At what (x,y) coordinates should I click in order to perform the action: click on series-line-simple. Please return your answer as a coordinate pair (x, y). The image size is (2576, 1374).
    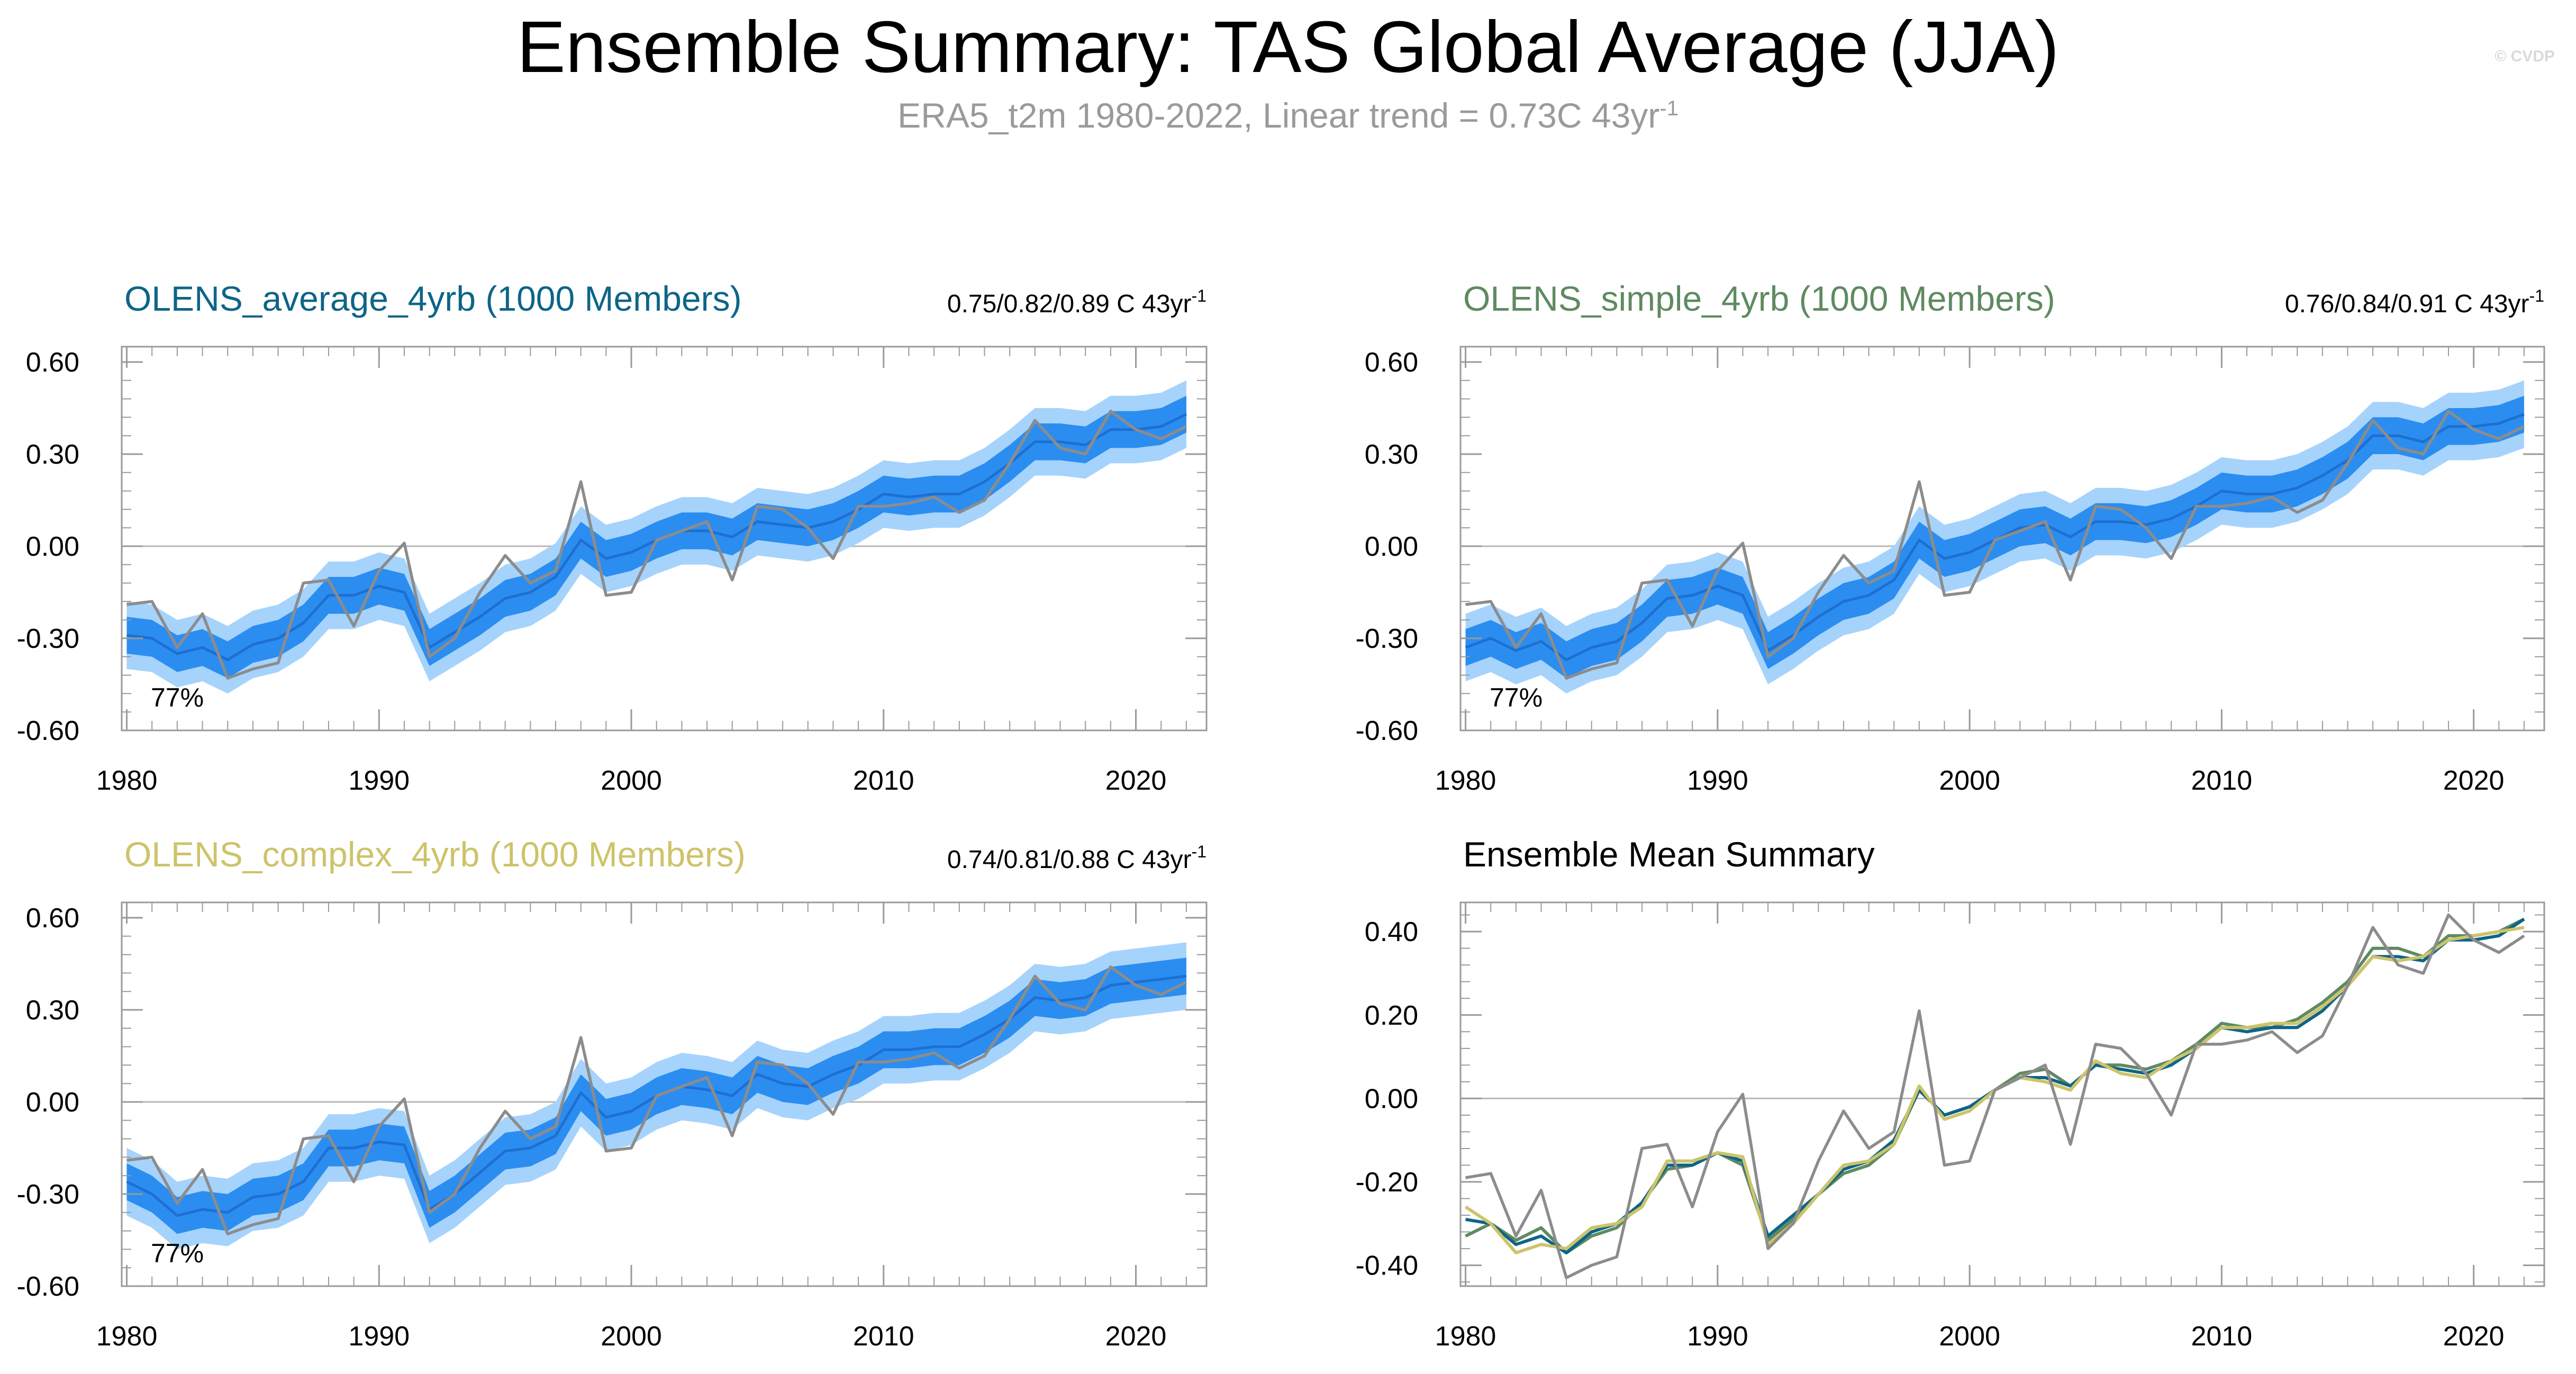
    Looking at the image, I should click on (1995, 1085).